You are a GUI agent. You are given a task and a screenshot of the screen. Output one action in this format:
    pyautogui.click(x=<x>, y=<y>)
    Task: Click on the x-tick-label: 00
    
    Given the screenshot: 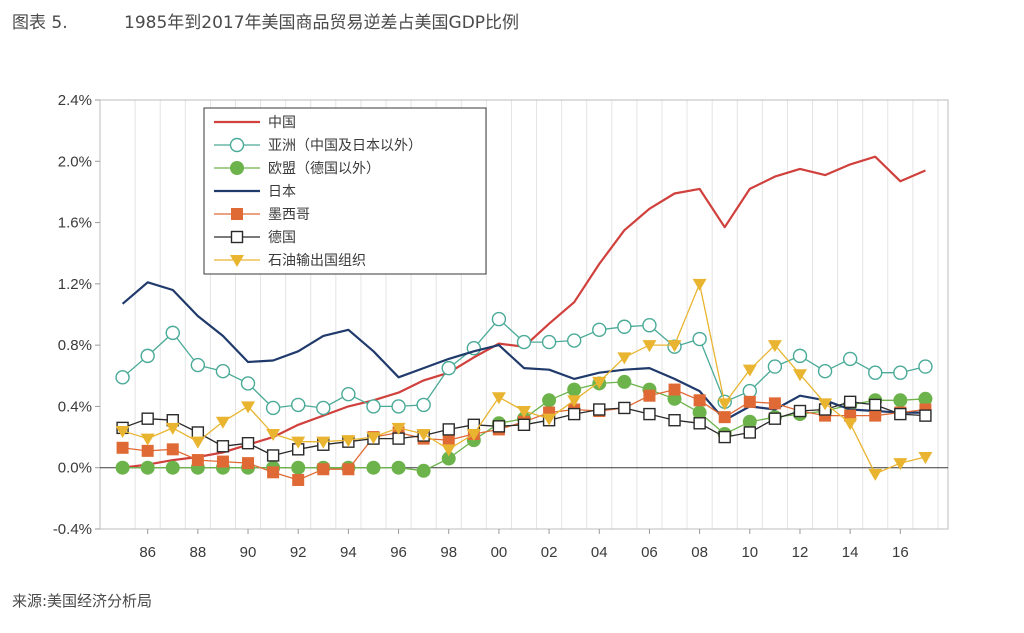 What is the action you would take?
    pyautogui.click(x=499, y=552)
    